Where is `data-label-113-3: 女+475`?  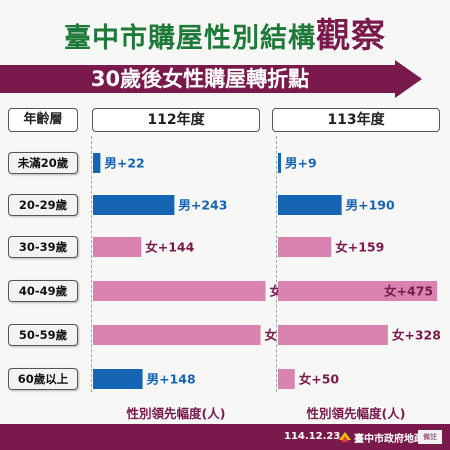
data-label-113-3: 女+475 is located at coordinates (408, 291).